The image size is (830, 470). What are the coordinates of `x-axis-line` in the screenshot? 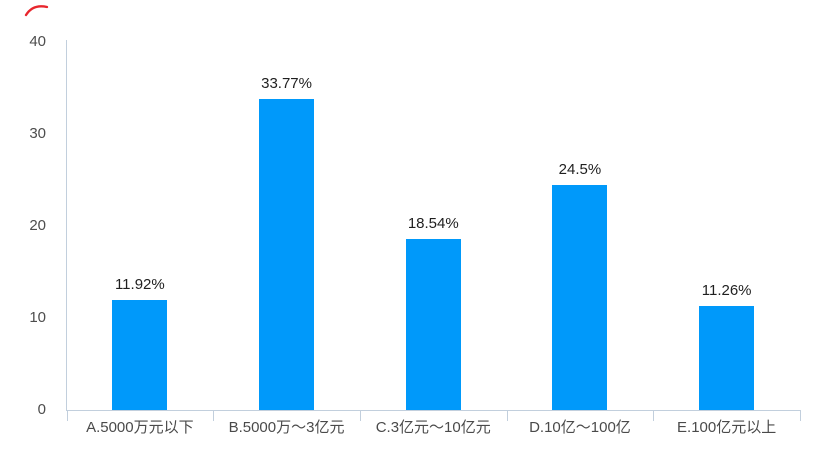 It's located at (433, 410).